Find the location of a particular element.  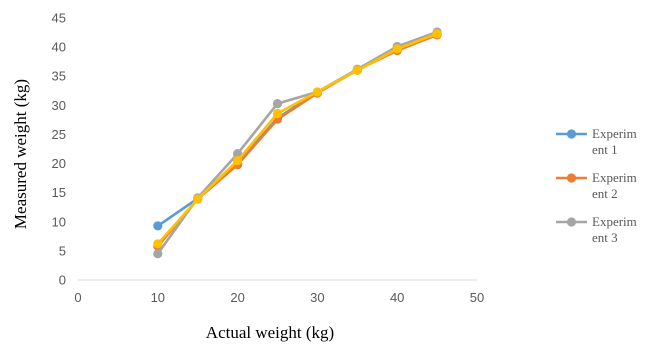

y-tick-label: 10 is located at coordinates (59, 221).